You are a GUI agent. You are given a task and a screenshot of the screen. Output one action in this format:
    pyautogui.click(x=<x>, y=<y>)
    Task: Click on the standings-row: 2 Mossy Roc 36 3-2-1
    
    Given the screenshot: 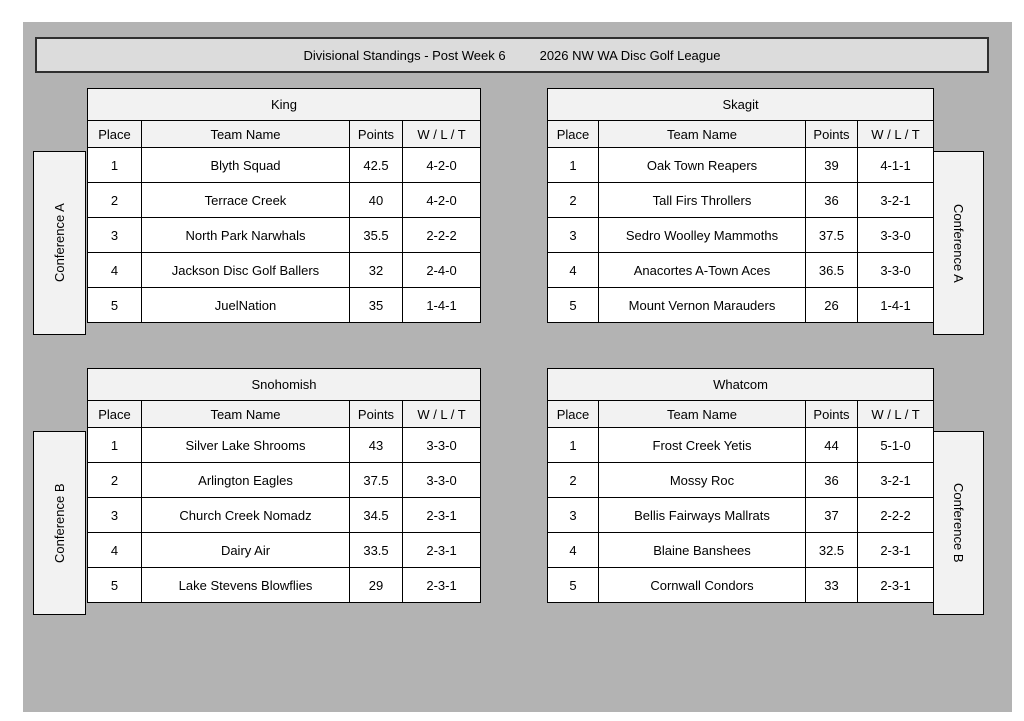 What is the action you would take?
    pyautogui.click(x=741, y=480)
    